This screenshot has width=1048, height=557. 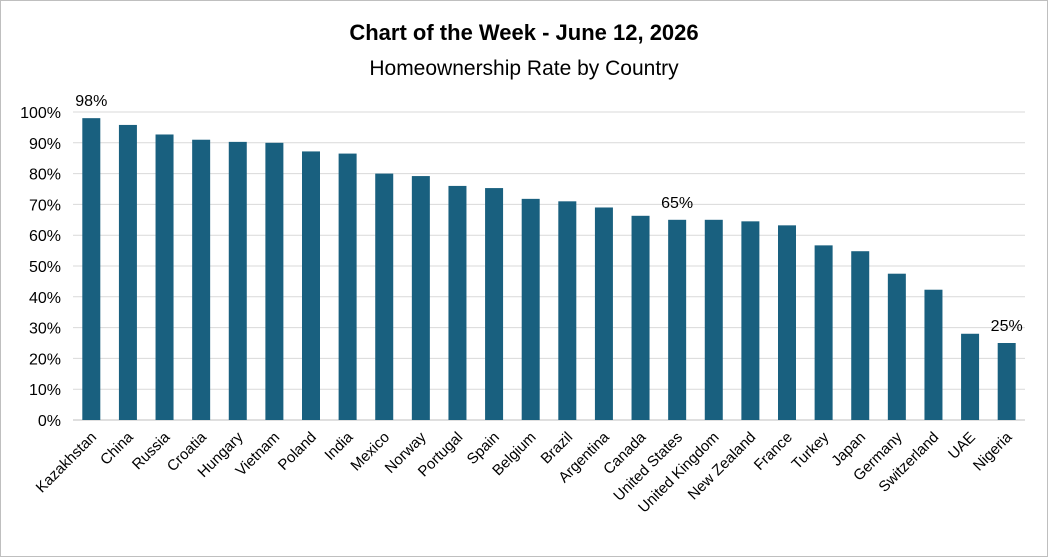 What do you see at coordinates (524, 68) in the screenshot?
I see `chart-subtitle: Homeownership Rate by Country` at bounding box center [524, 68].